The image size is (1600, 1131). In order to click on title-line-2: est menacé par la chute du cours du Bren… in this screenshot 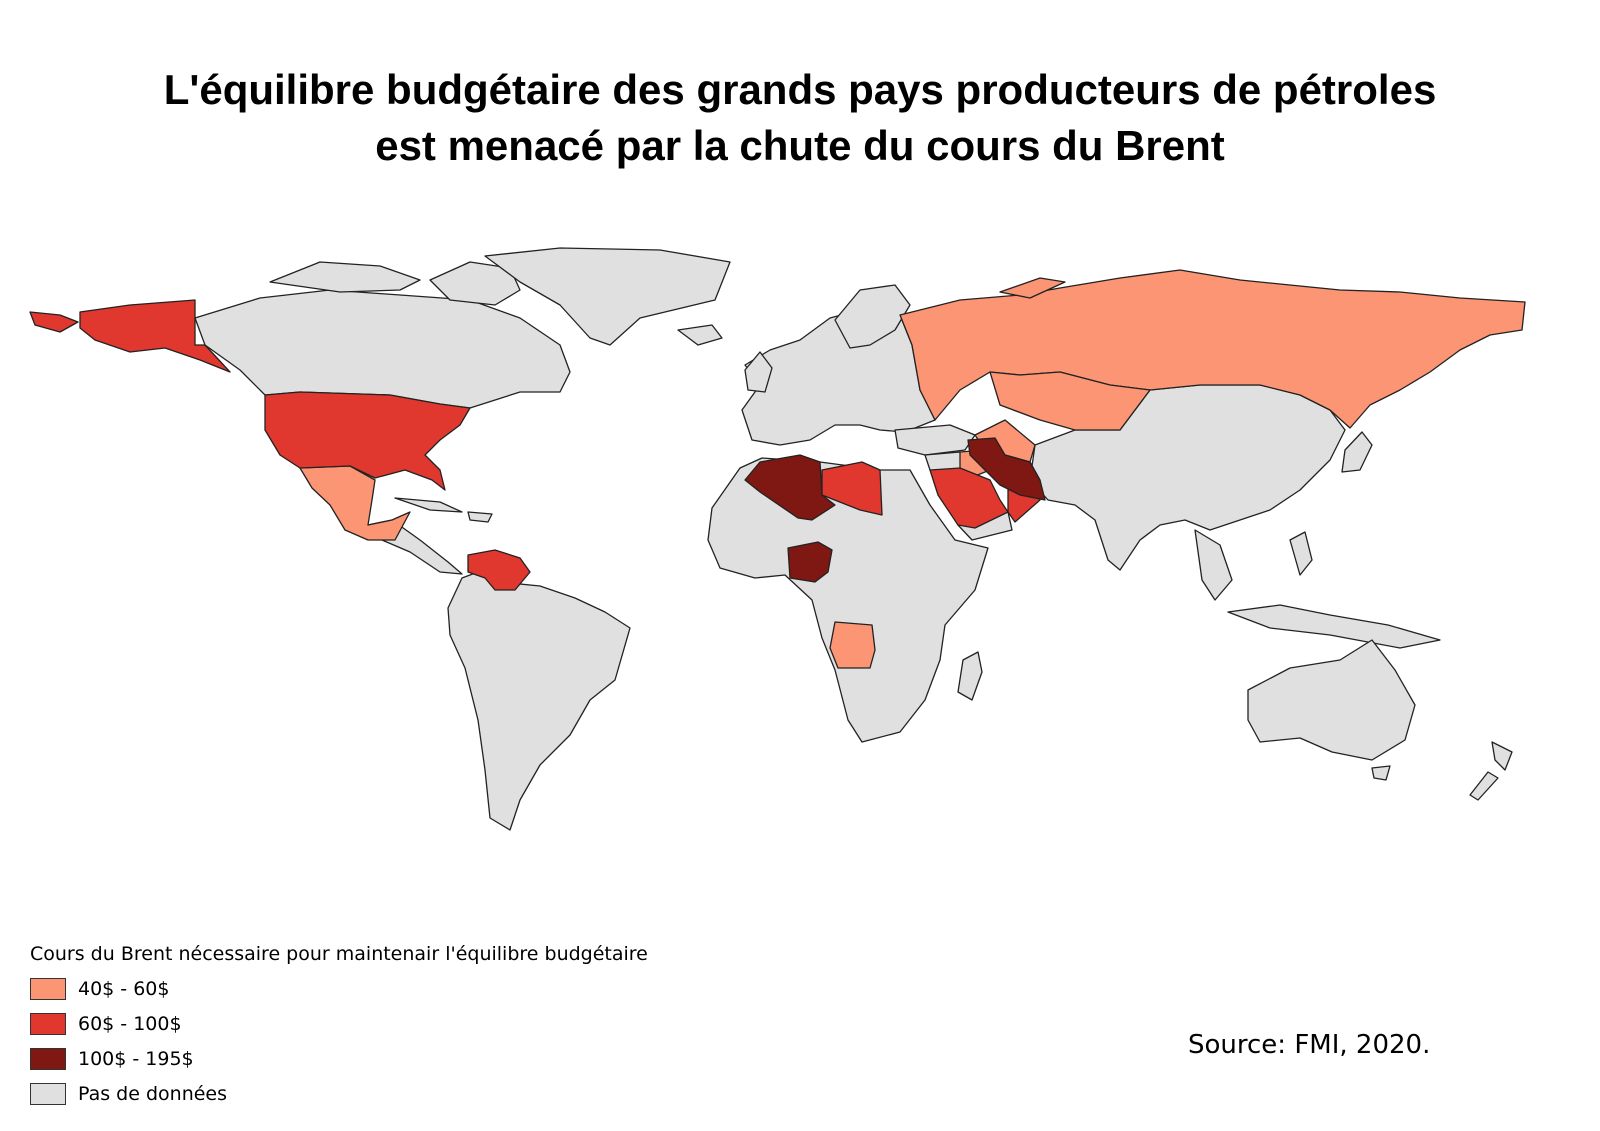, I will do `click(800, 145)`.